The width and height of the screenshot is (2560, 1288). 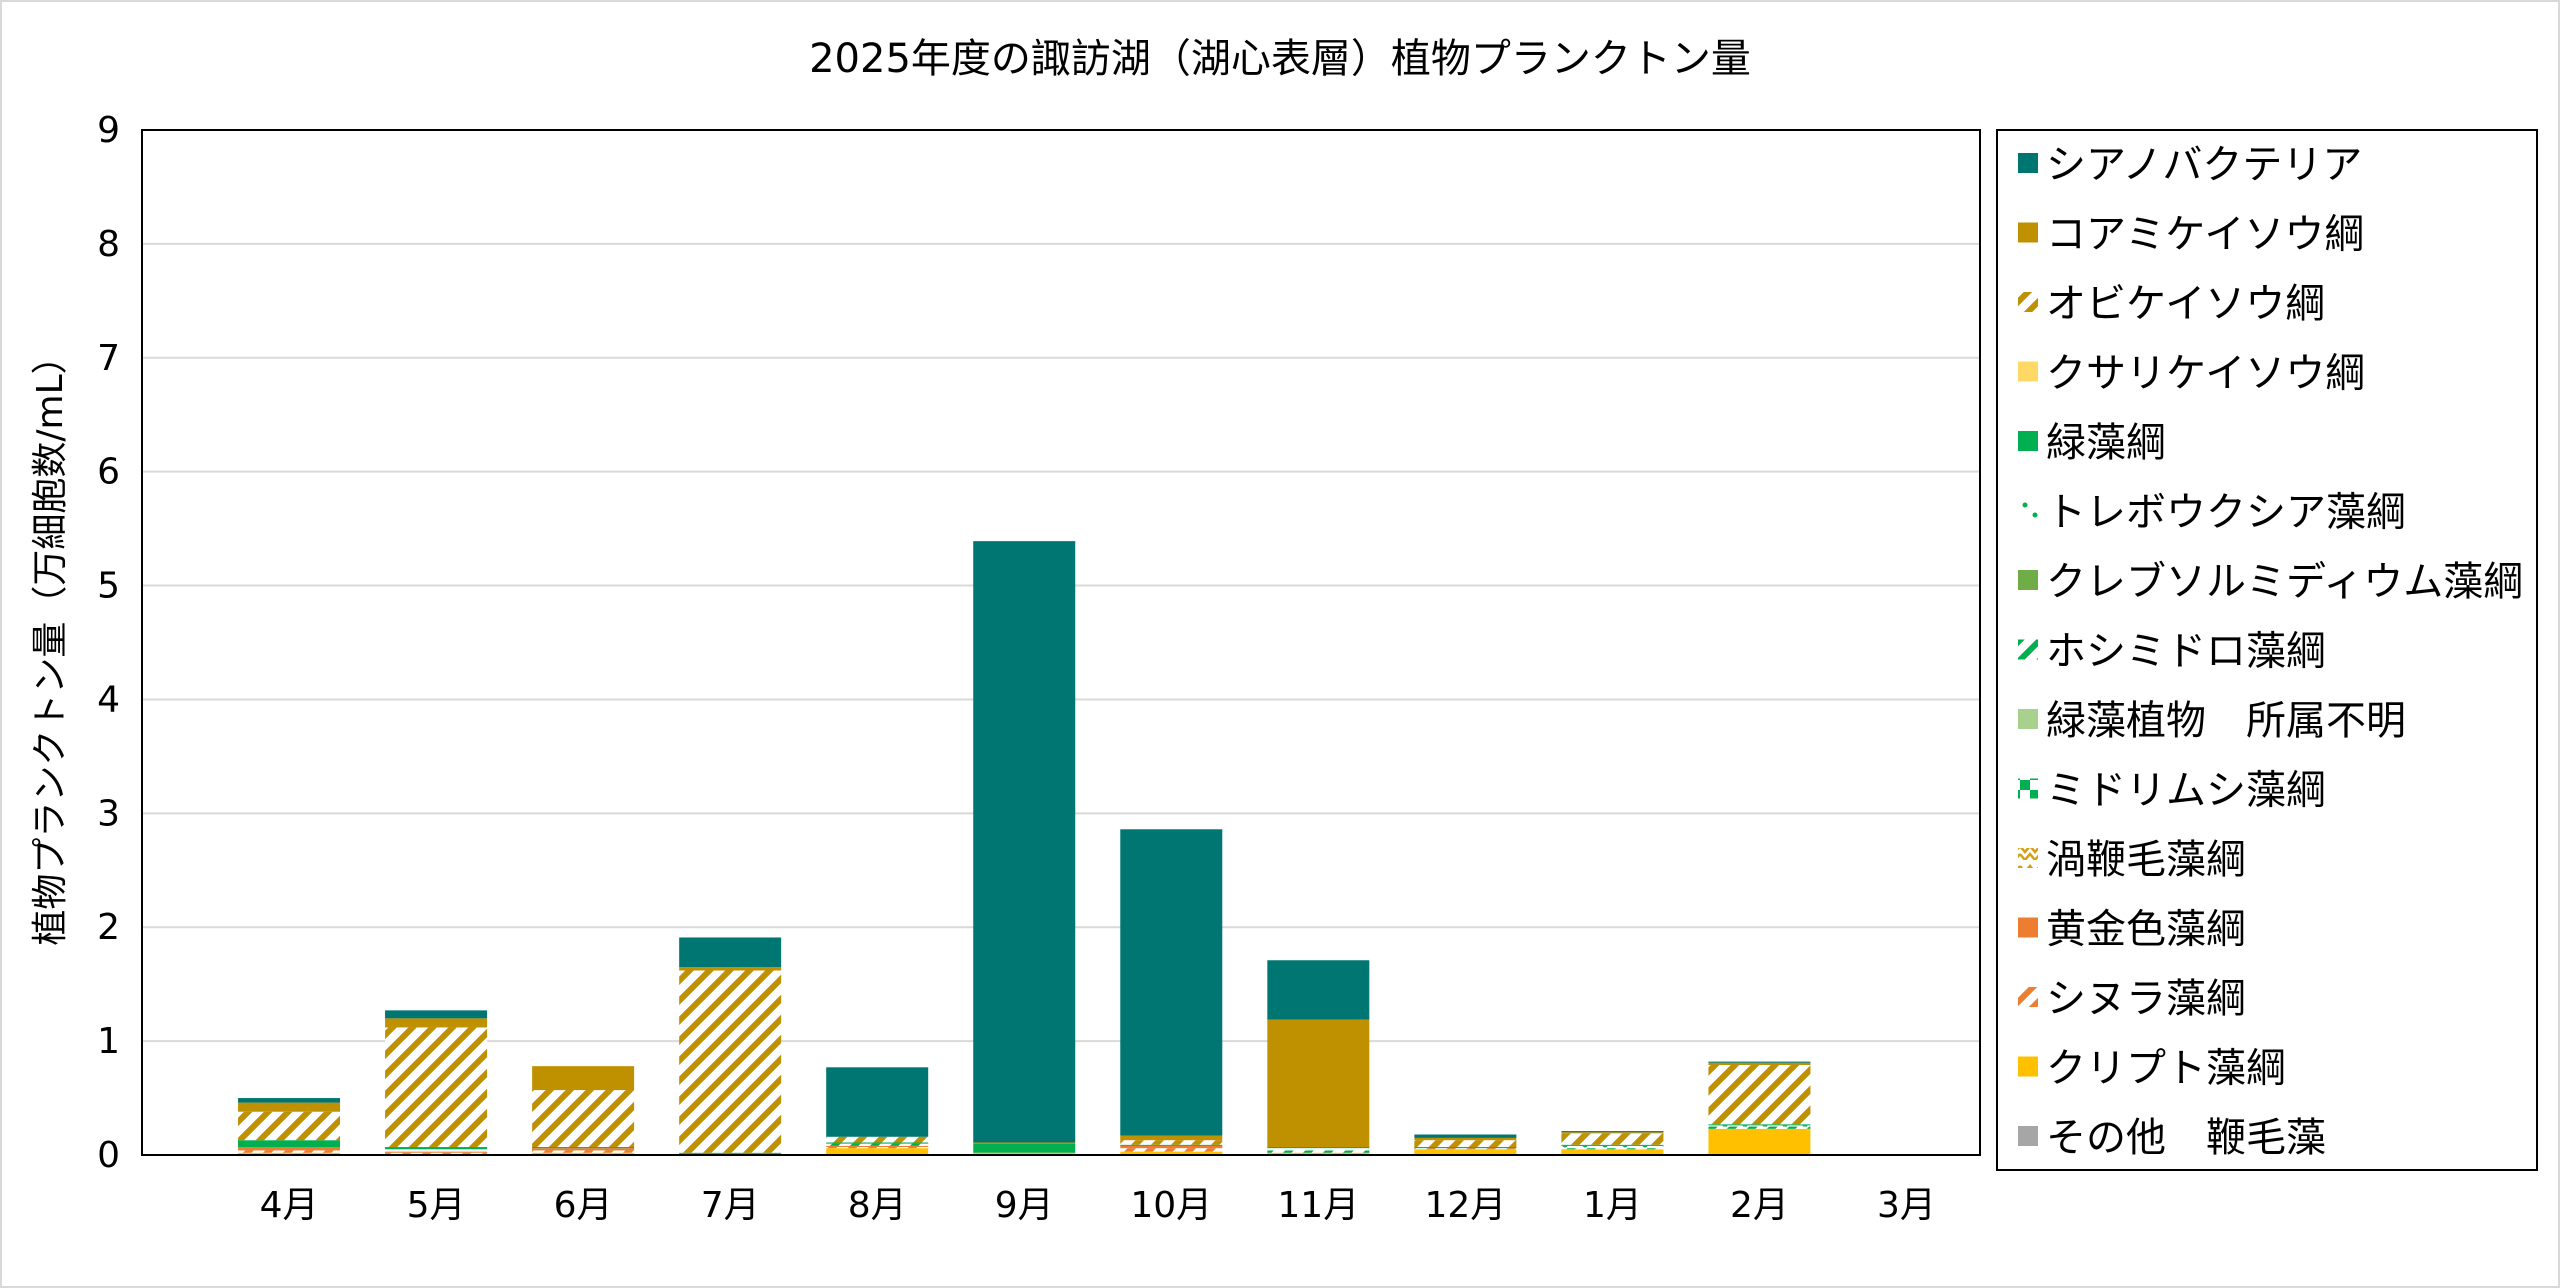 What do you see at coordinates (108, 813) in the screenshot?
I see `y-tick-label: 3` at bounding box center [108, 813].